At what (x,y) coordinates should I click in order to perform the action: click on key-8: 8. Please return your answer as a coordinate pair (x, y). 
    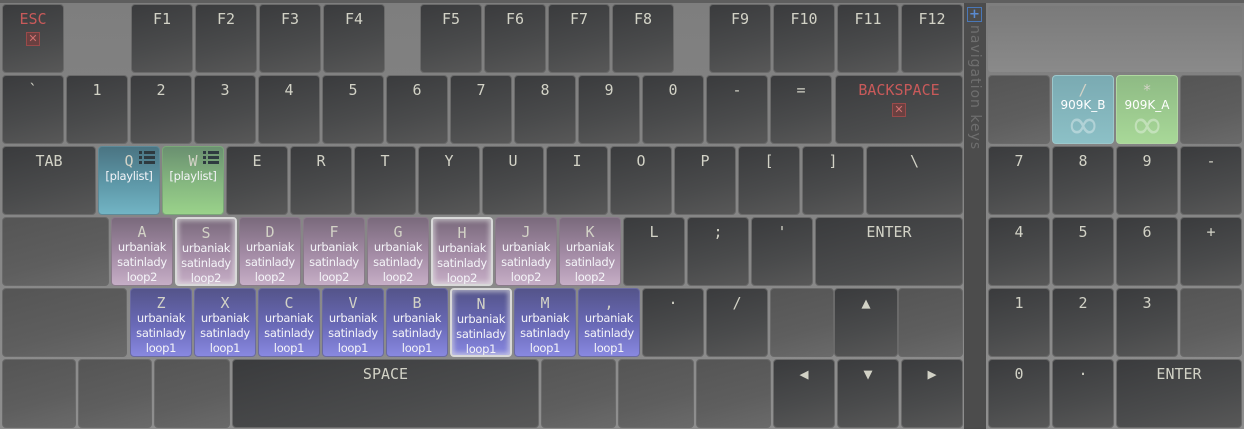
    Looking at the image, I should click on (545, 109).